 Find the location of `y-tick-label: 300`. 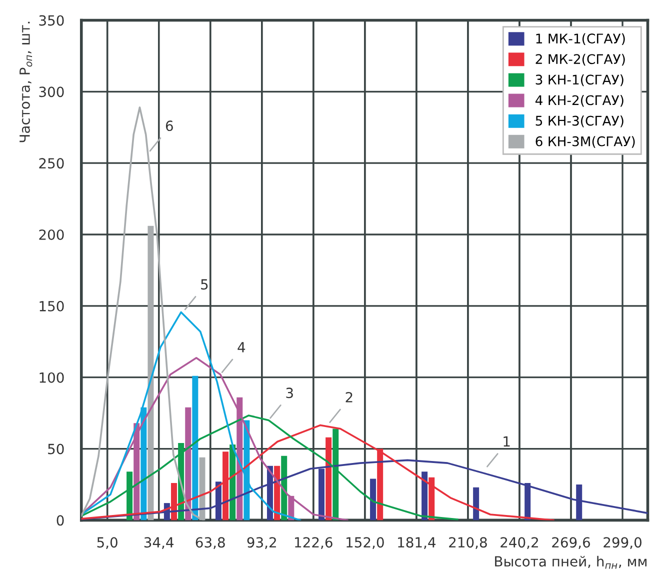

y-tick-label: 300 is located at coordinates (51, 92).